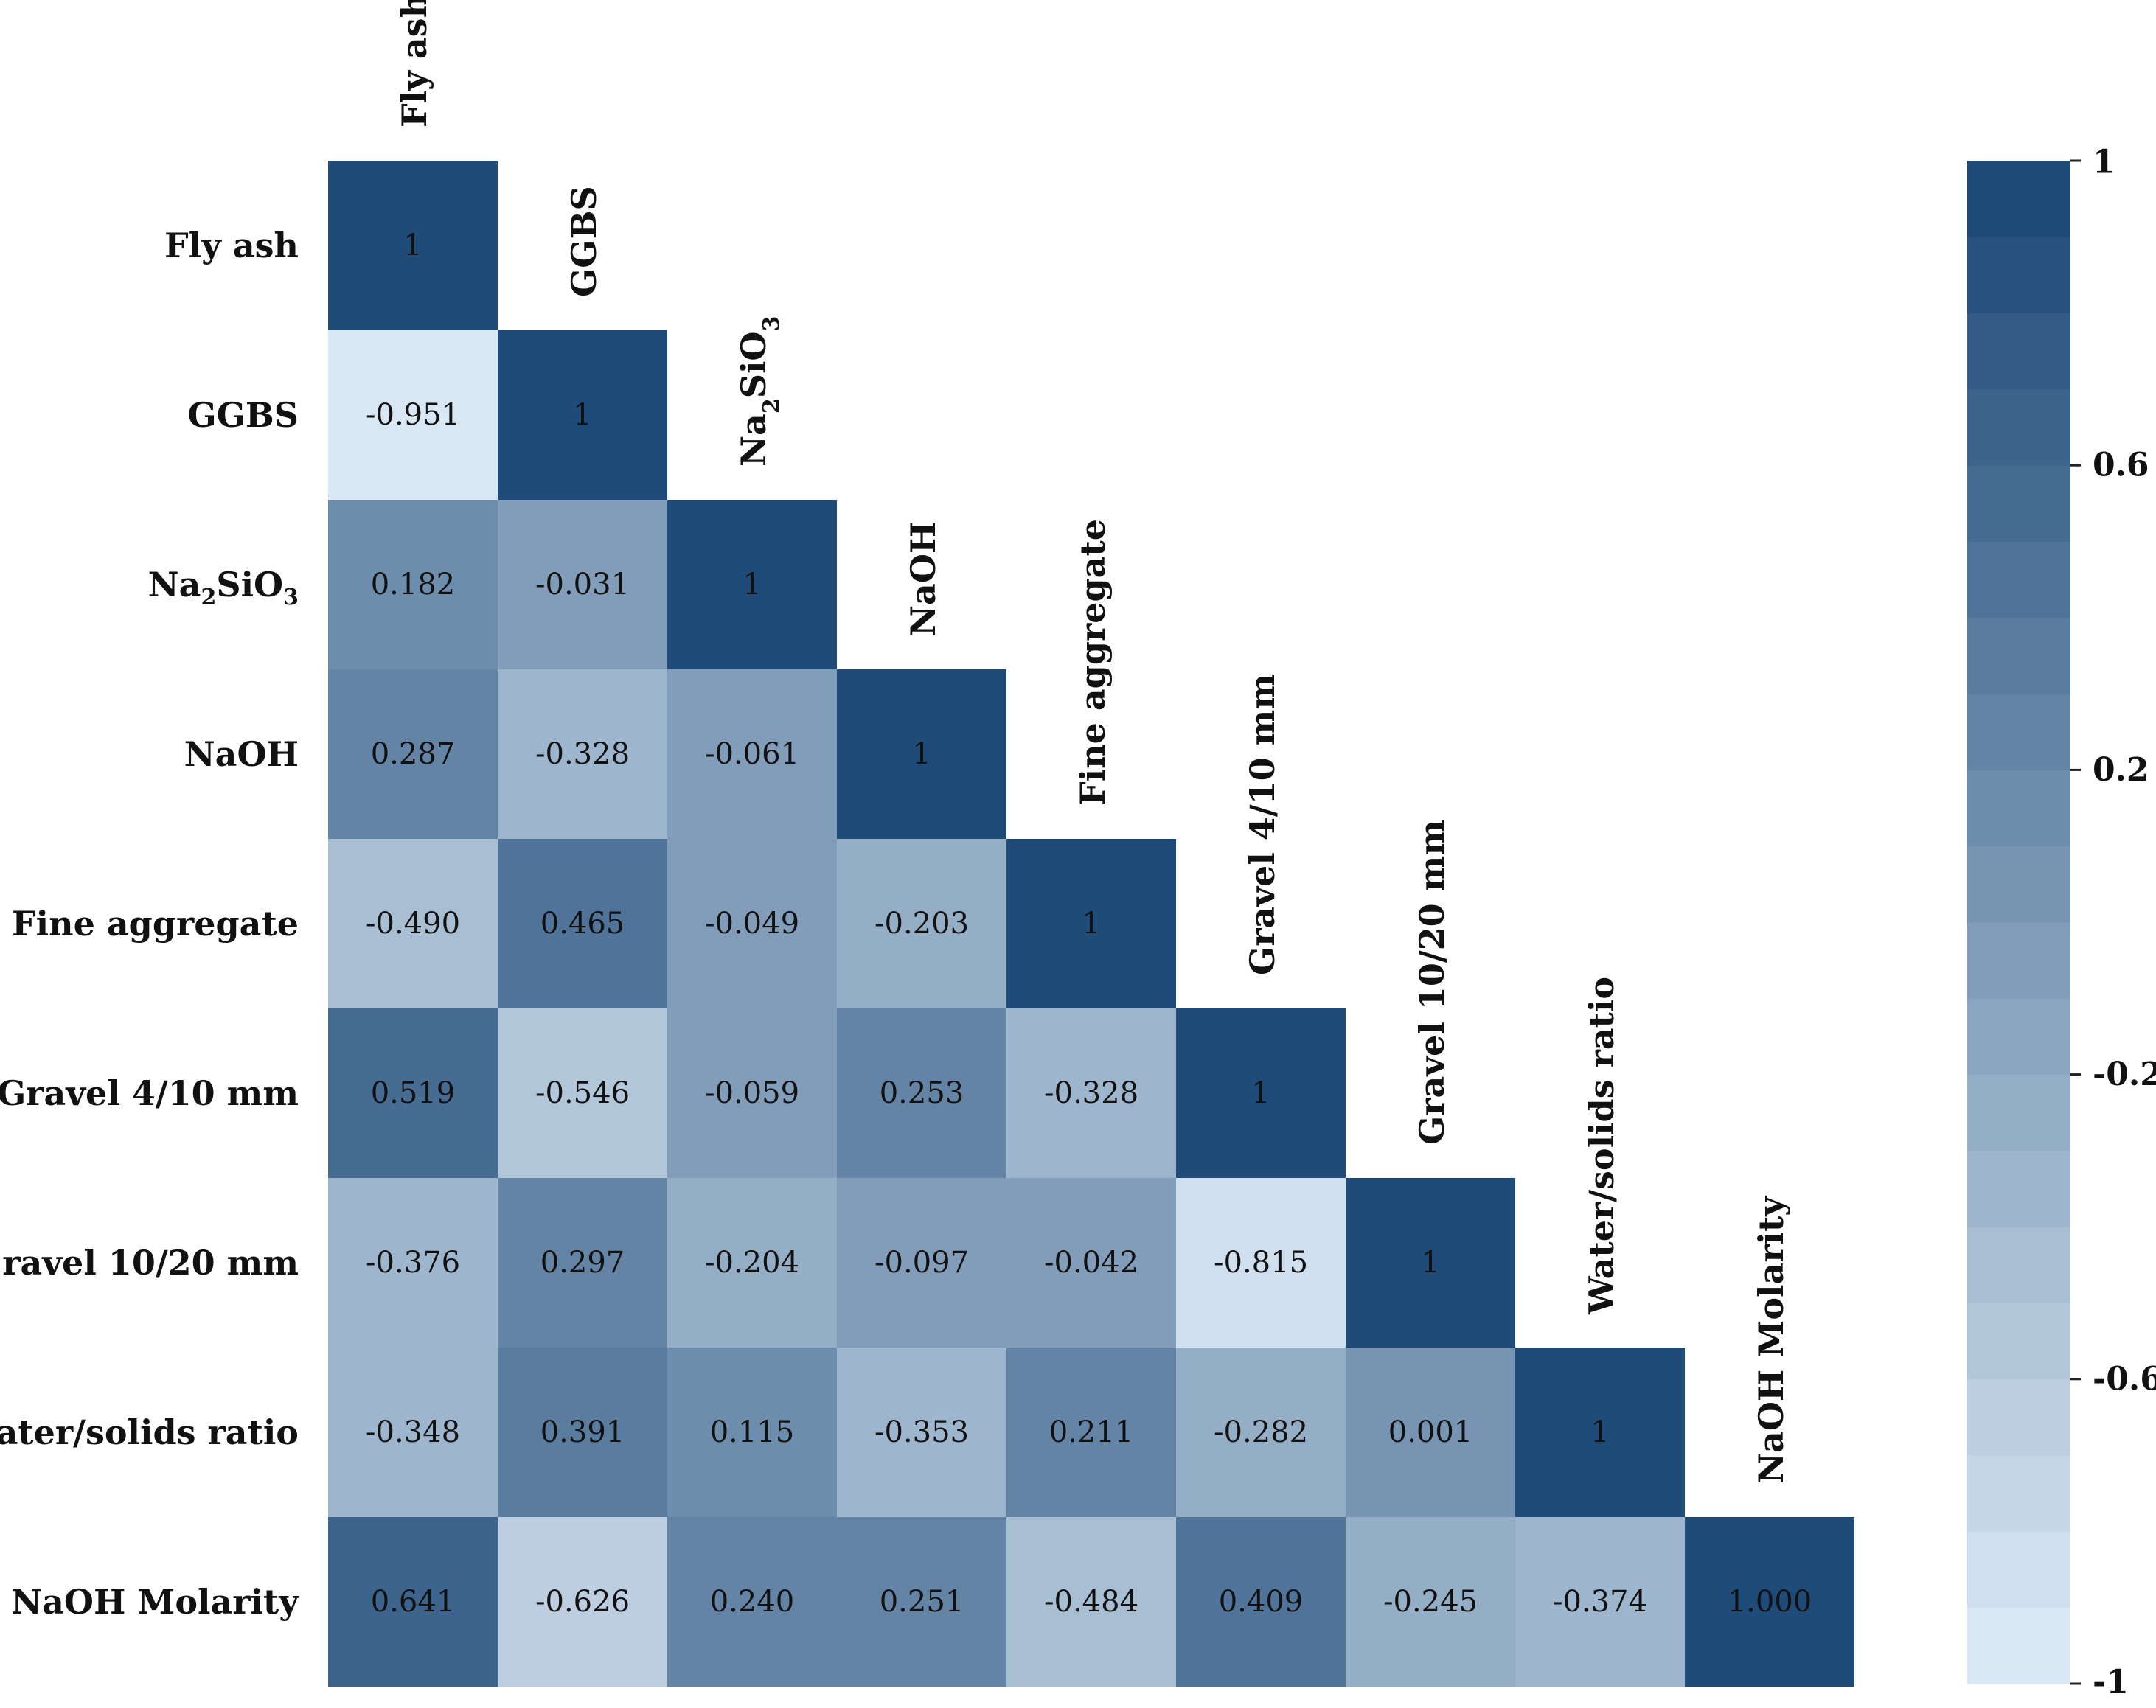 This screenshot has width=2156, height=1708. I want to click on cell-value-label: -0.348, so click(413, 1432).